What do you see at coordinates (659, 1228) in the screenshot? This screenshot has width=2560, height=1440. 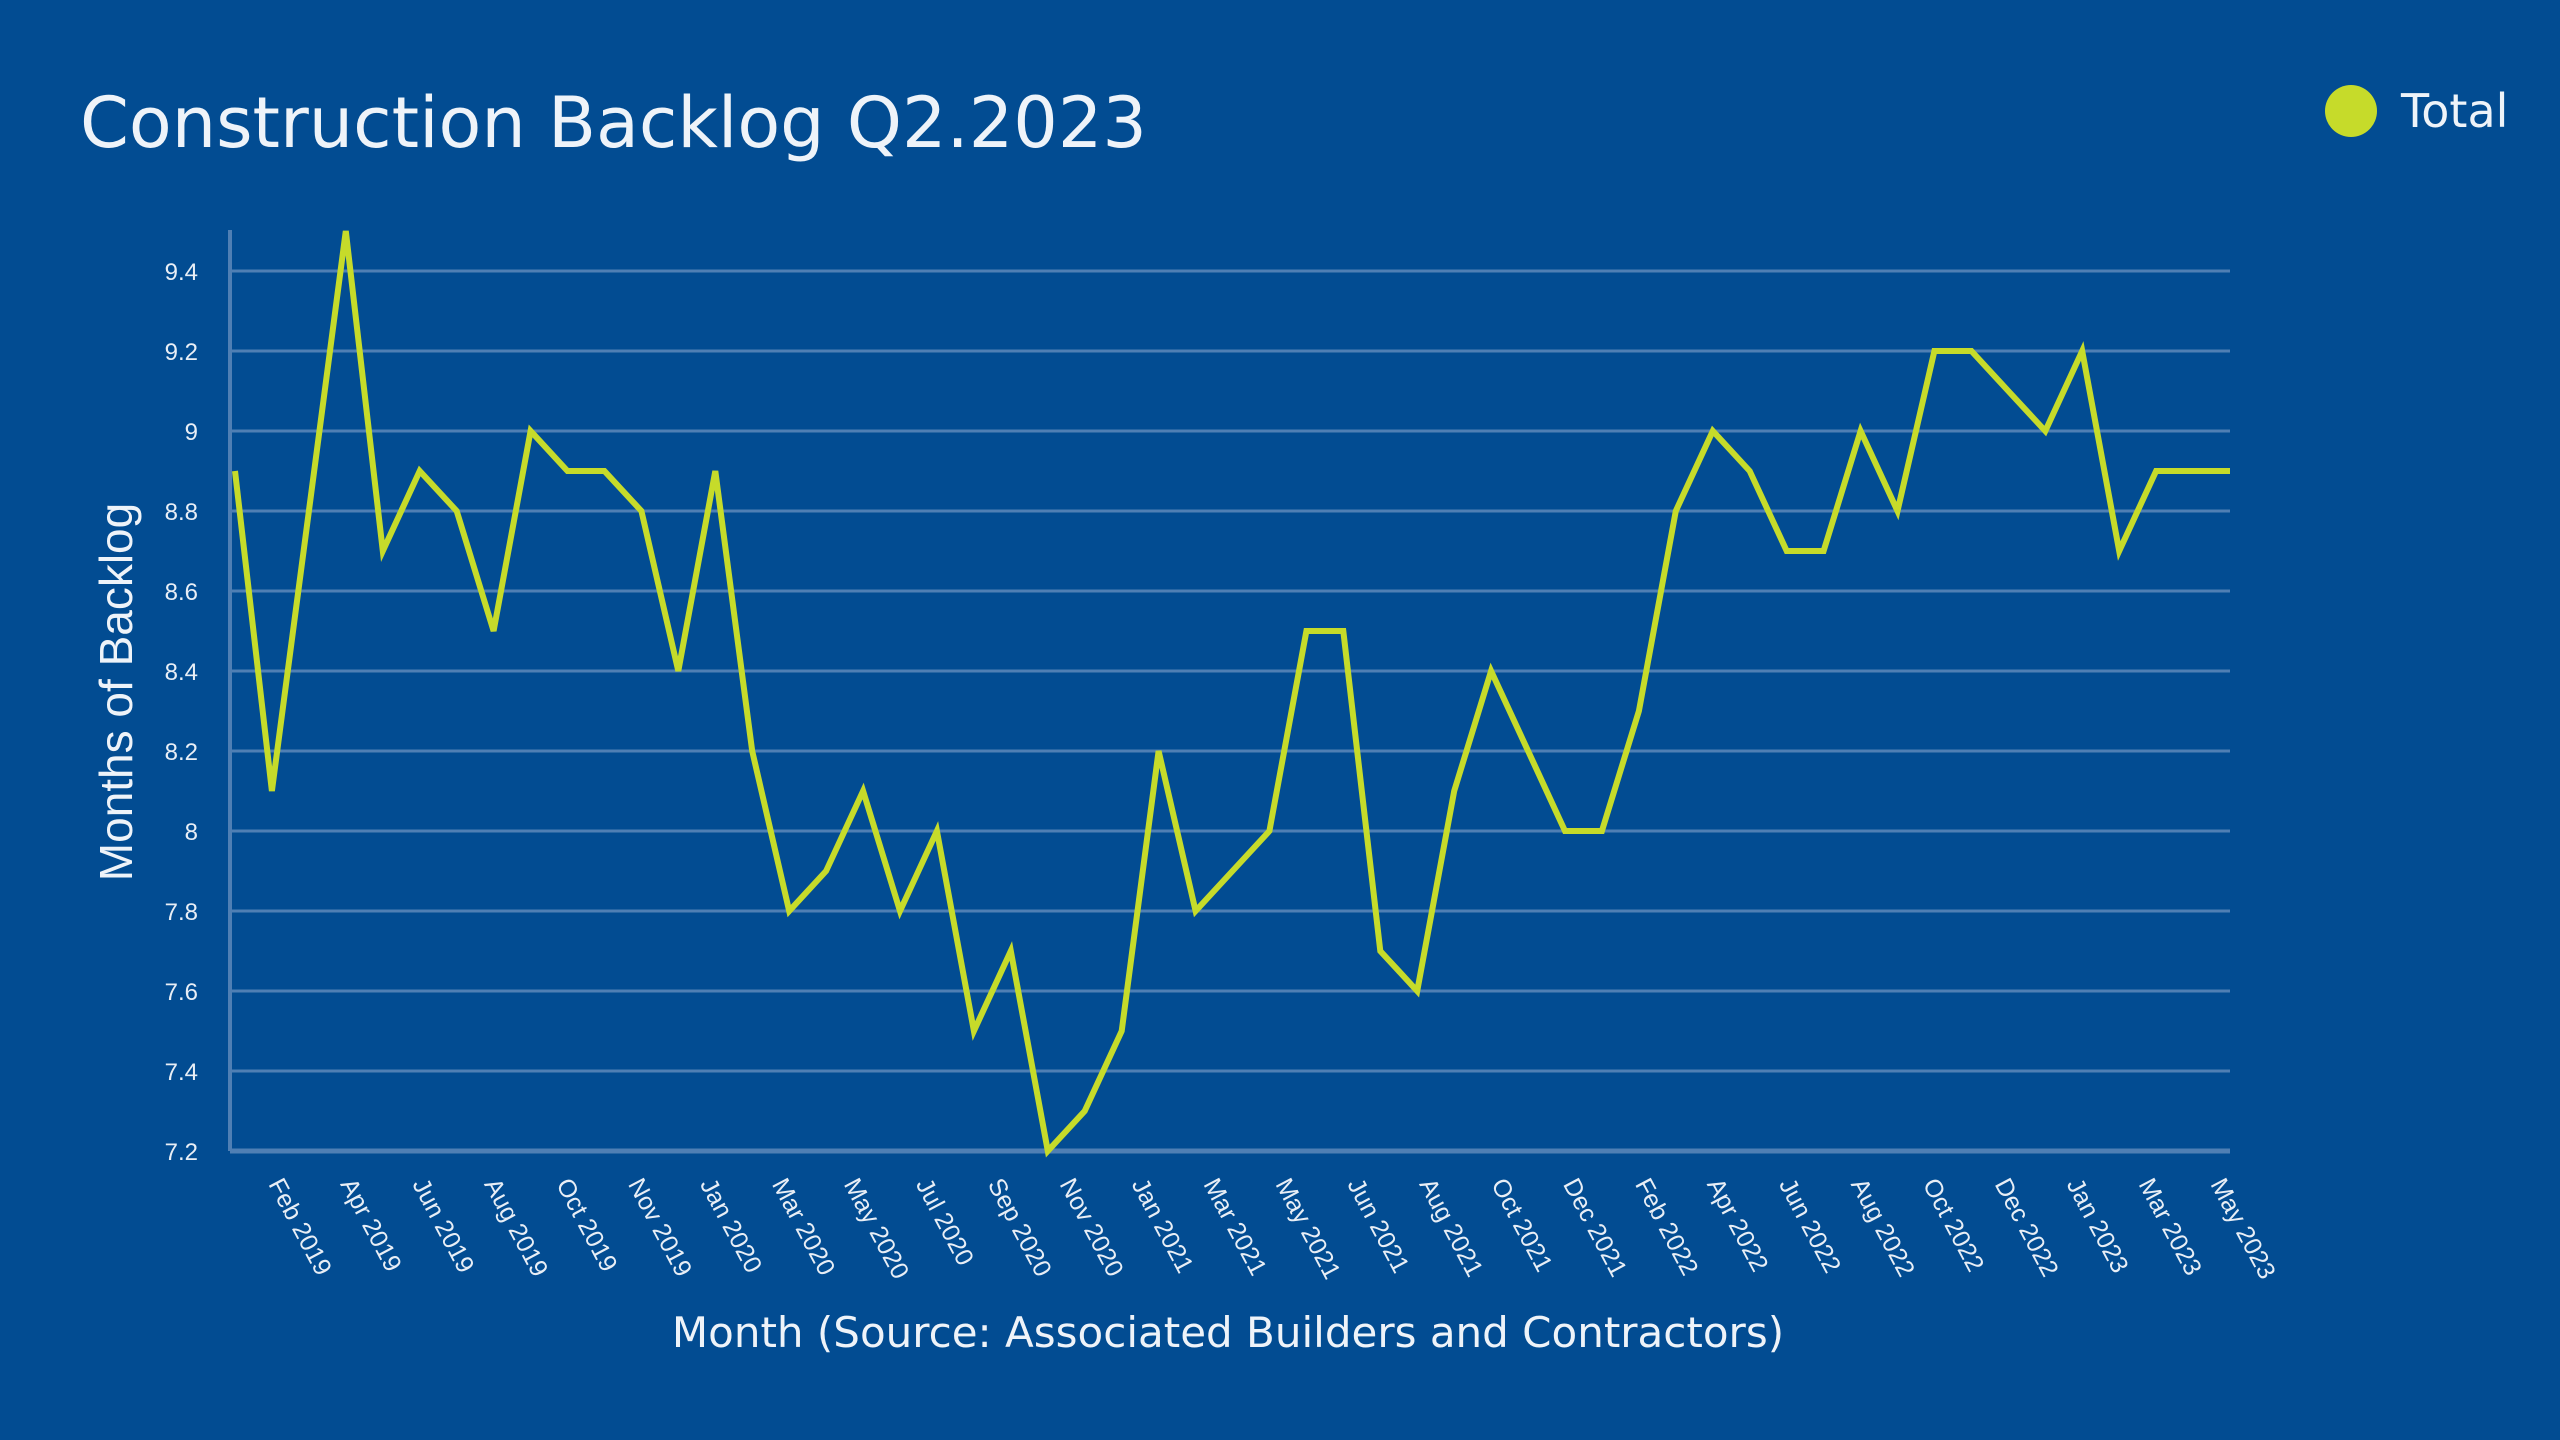 I see `x-tick-label: Nov 2019` at bounding box center [659, 1228].